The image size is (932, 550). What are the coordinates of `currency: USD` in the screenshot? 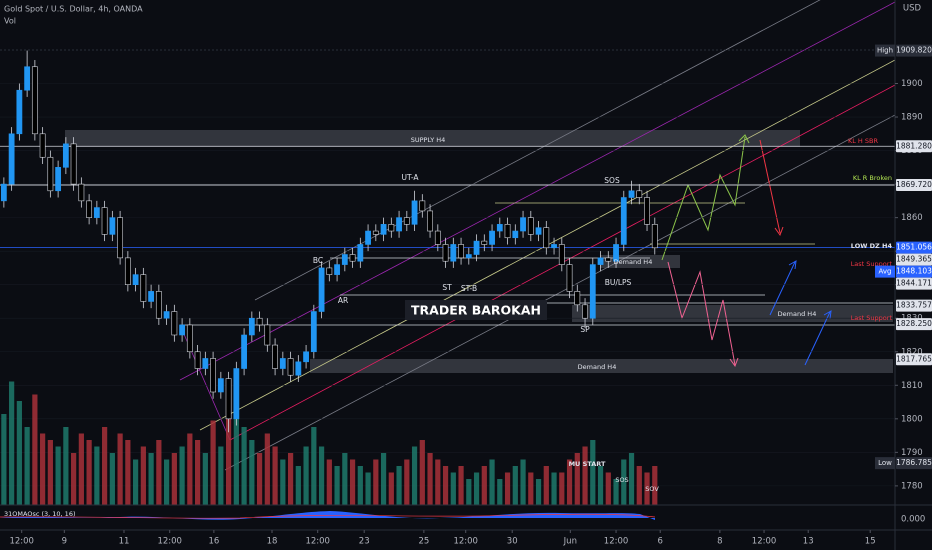 It's located at (912, 9).